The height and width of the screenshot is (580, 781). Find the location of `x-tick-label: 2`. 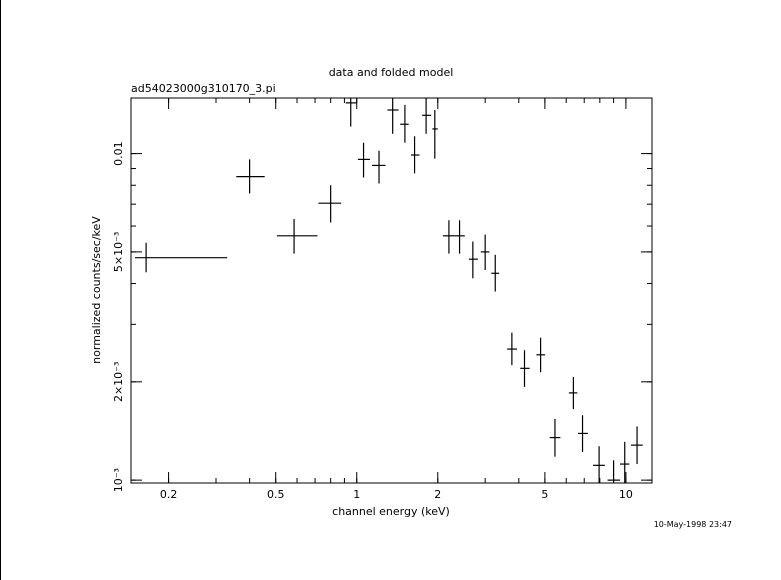

x-tick-label: 2 is located at coordinates (437, 494).